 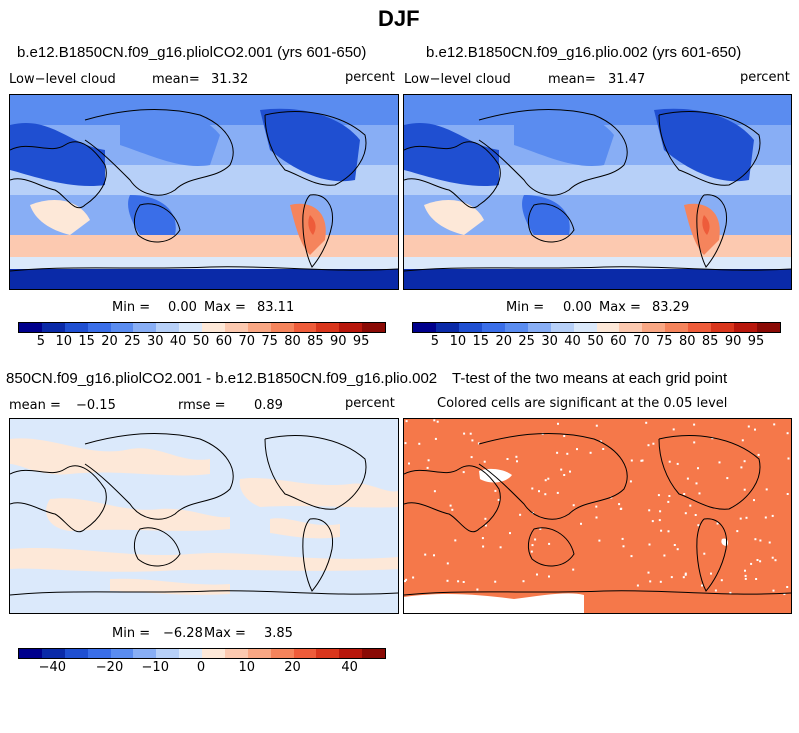 I want to click on max-value-bottom-left: 3.85, so click(x=278, y=633).